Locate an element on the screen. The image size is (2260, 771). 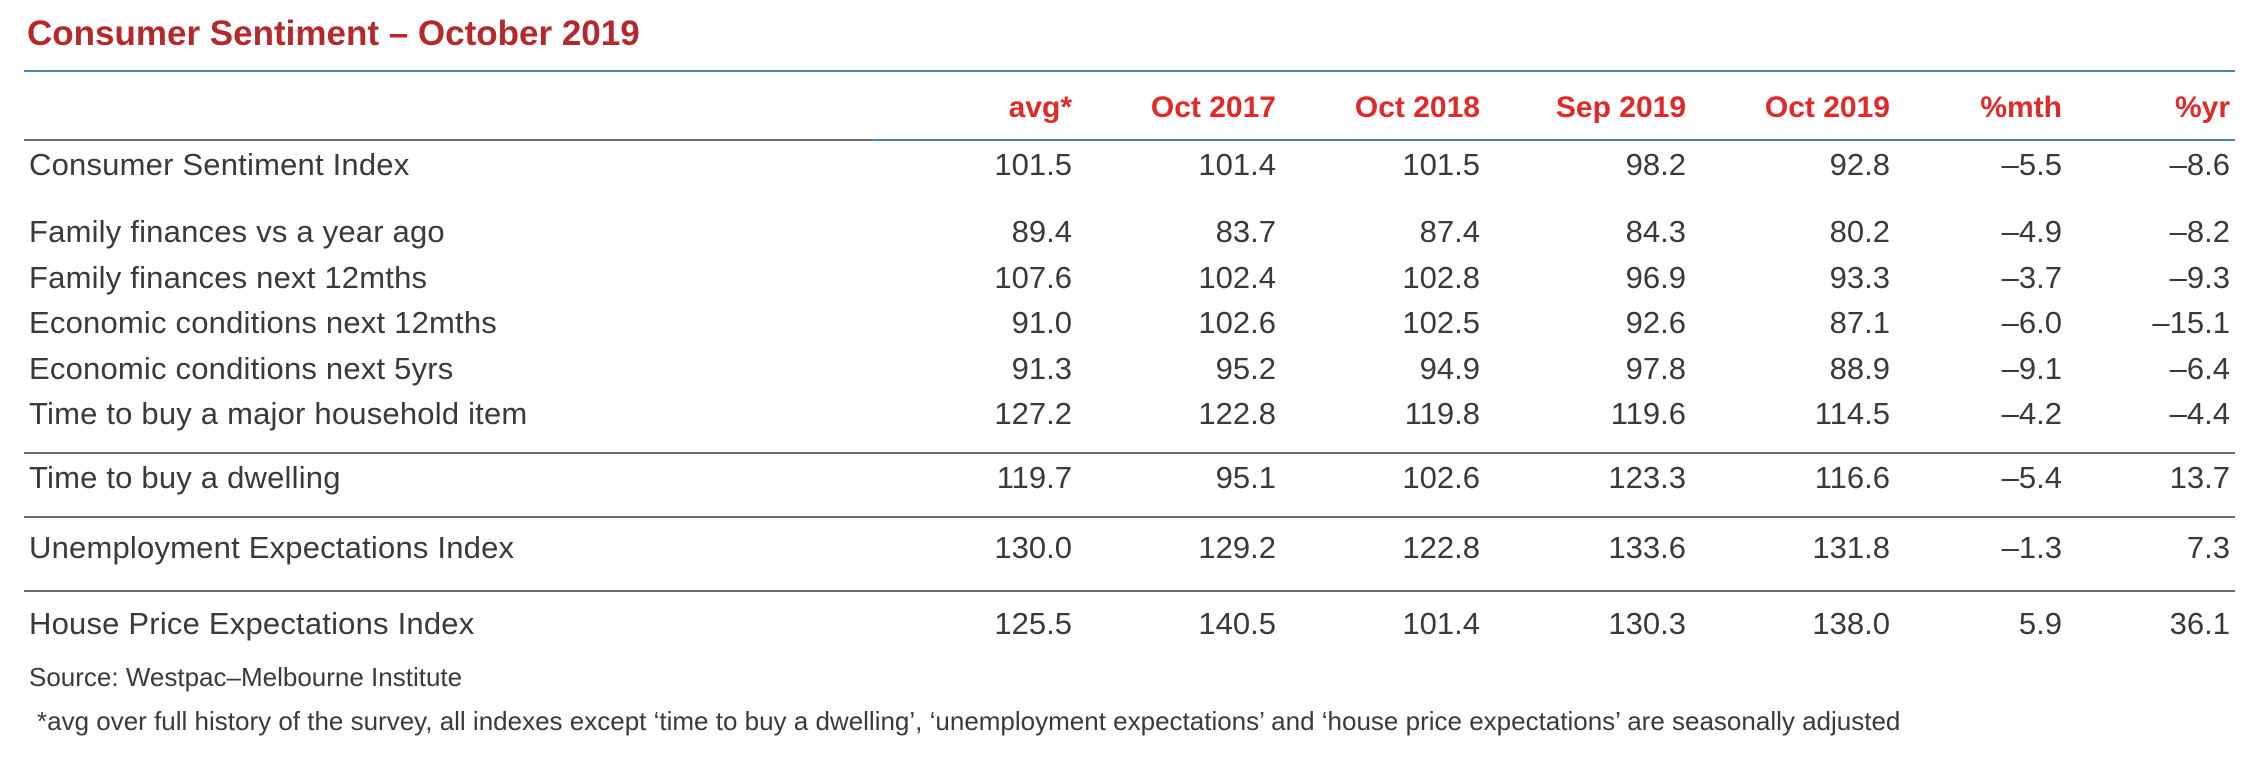
row-value: –15.1 is located at coordinates (2191, 322).